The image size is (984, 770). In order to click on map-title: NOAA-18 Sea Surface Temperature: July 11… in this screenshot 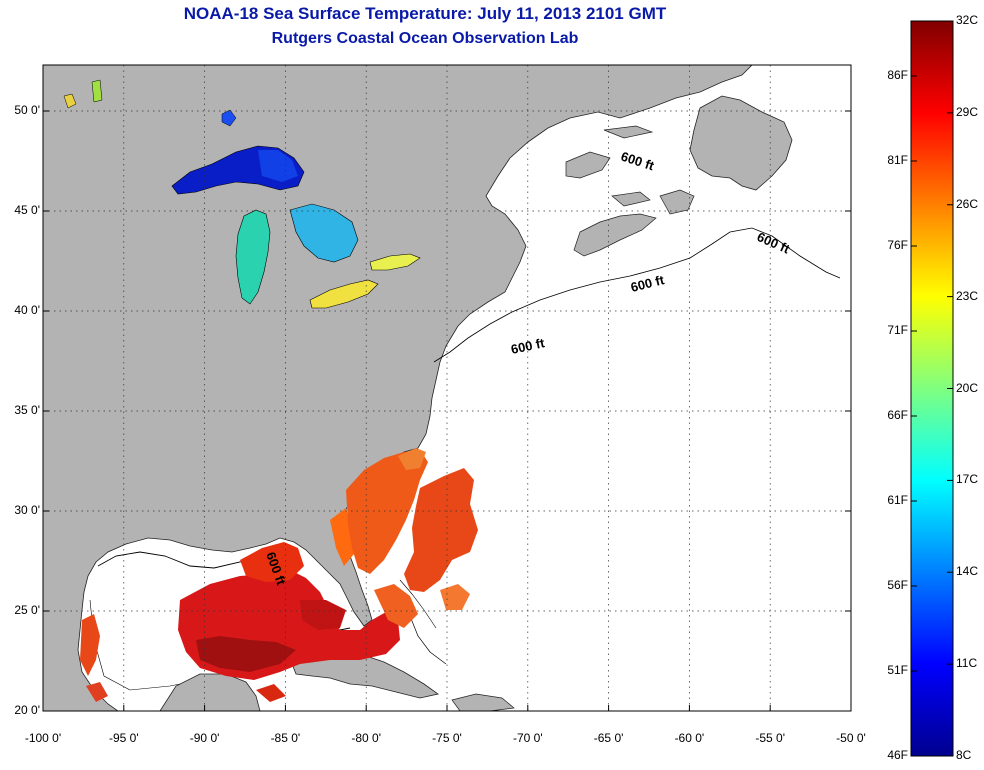, I will do `click(425, 13)`.